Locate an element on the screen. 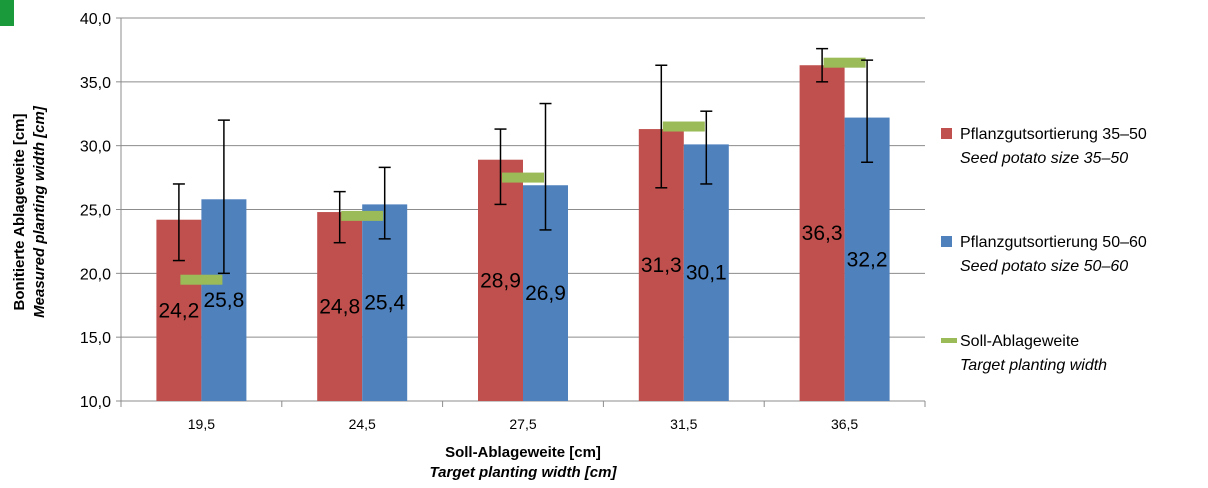  legend-label-series-1: Pflanzgutsortierung 35–50 is located at coordinates (1053, 134).